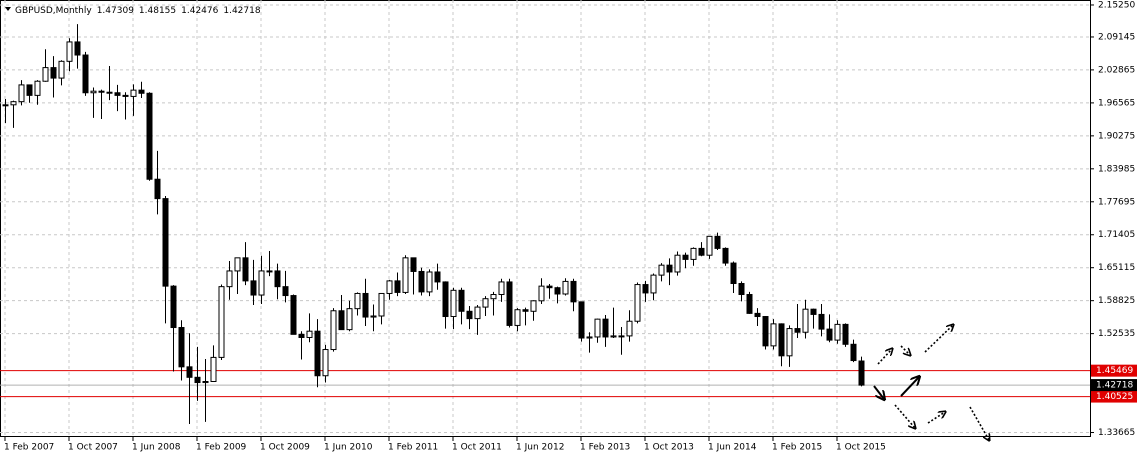 This screenshot has height=457, width=1138. Describe the element at coordinates (115, 11) in the screenshot. I see `ohlc-value: 1.47309` at that location.